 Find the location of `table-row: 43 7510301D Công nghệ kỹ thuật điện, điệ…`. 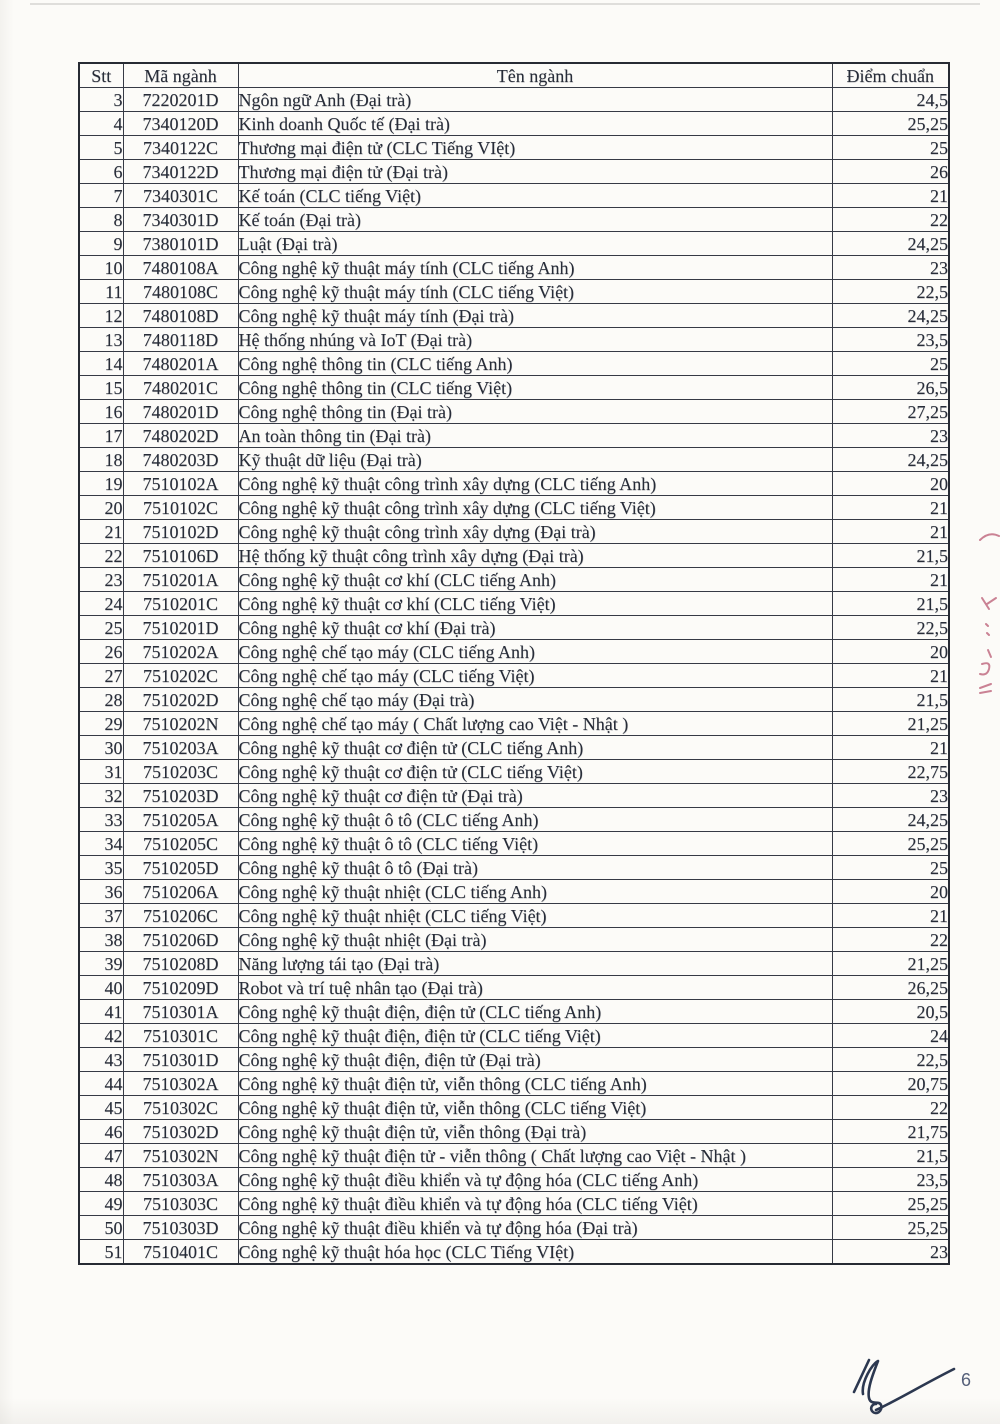

table-row: 43 7510301D Công nghệ kỹ thuật điện, điệ… is located at coordinates (514, 1059).